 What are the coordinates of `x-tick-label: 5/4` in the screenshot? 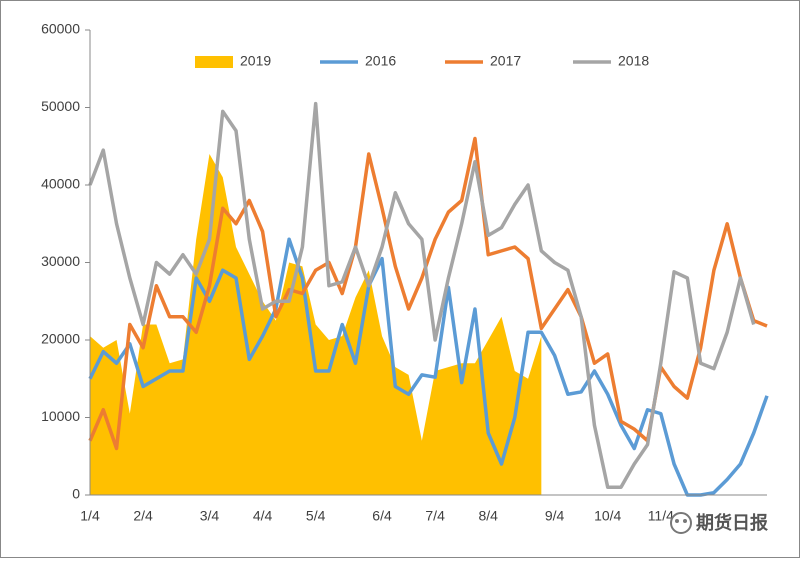 It's located at (316, 516).